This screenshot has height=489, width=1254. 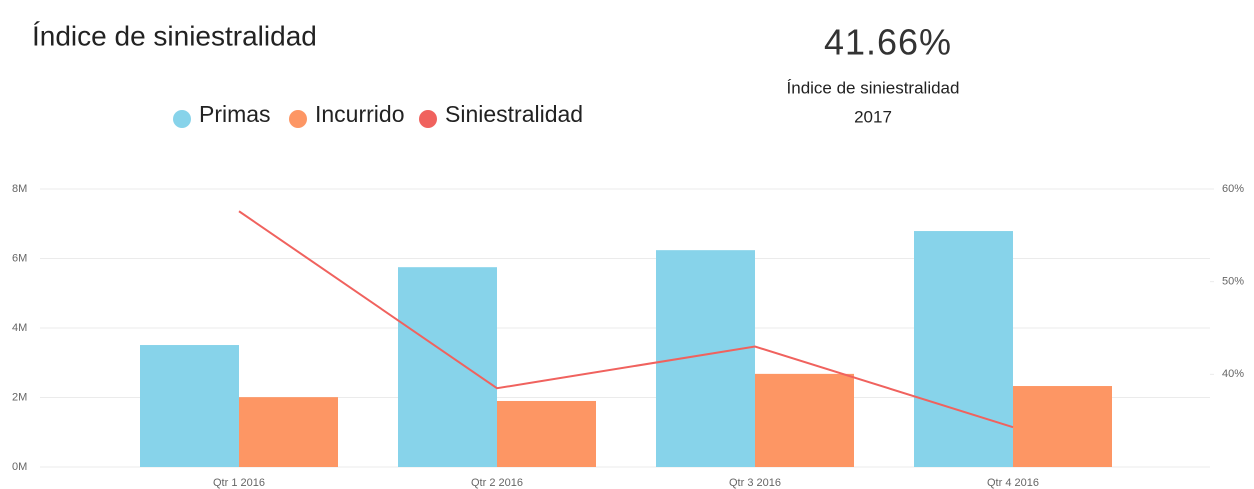 What do you see at coordinates (514, 114) in the screenshot?
I see `legend-label: Siniestralidad` at bounding box center [514, 114].